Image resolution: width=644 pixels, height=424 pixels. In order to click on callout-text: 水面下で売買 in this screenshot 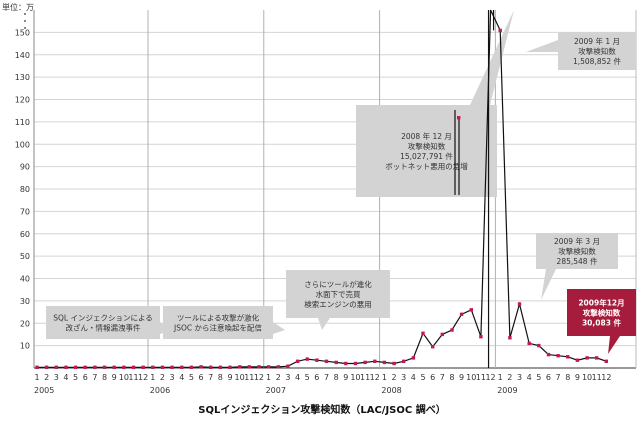, I will do `click(338, 294)`.